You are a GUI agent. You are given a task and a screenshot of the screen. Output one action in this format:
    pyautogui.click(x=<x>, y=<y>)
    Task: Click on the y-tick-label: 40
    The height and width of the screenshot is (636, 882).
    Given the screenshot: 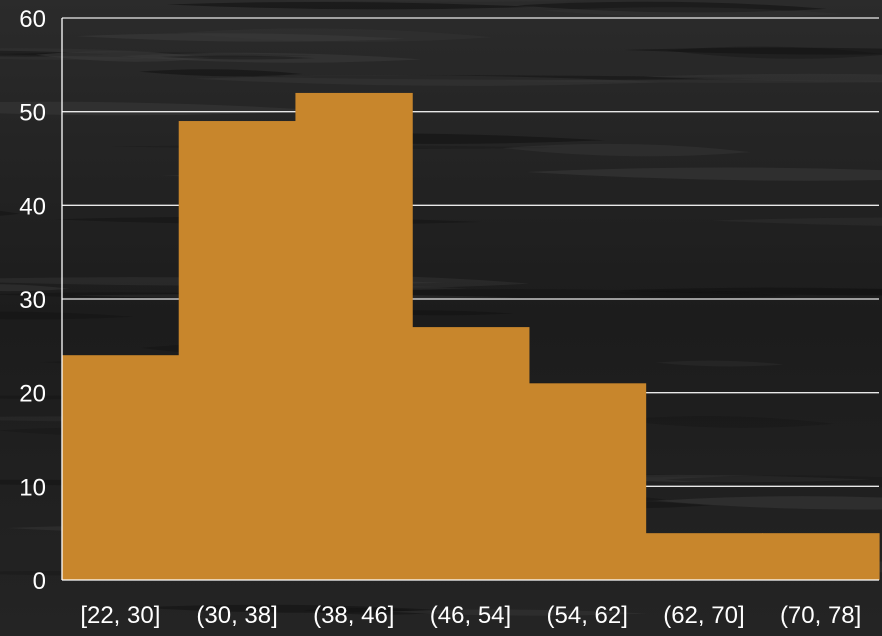 What is the action you would take?
    pyautogui.click(x=32, y=206)
    